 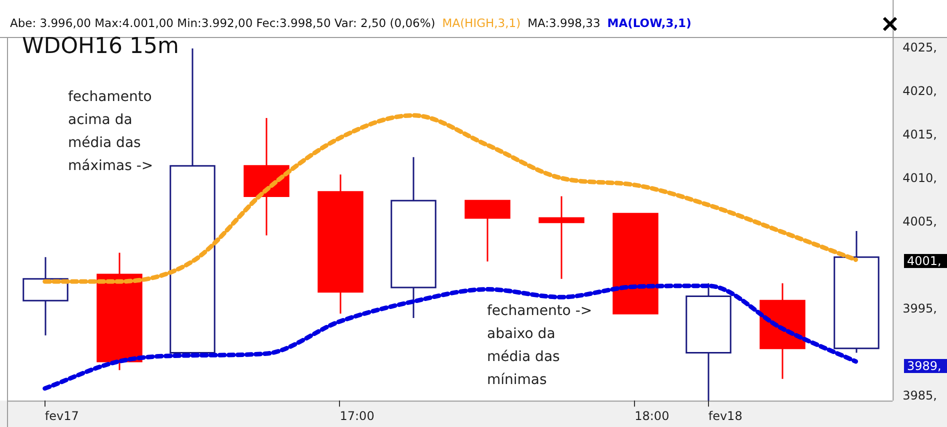 I want to click on annotation: fechamento acima da média das máximas ->, so click(x=111, y=132).